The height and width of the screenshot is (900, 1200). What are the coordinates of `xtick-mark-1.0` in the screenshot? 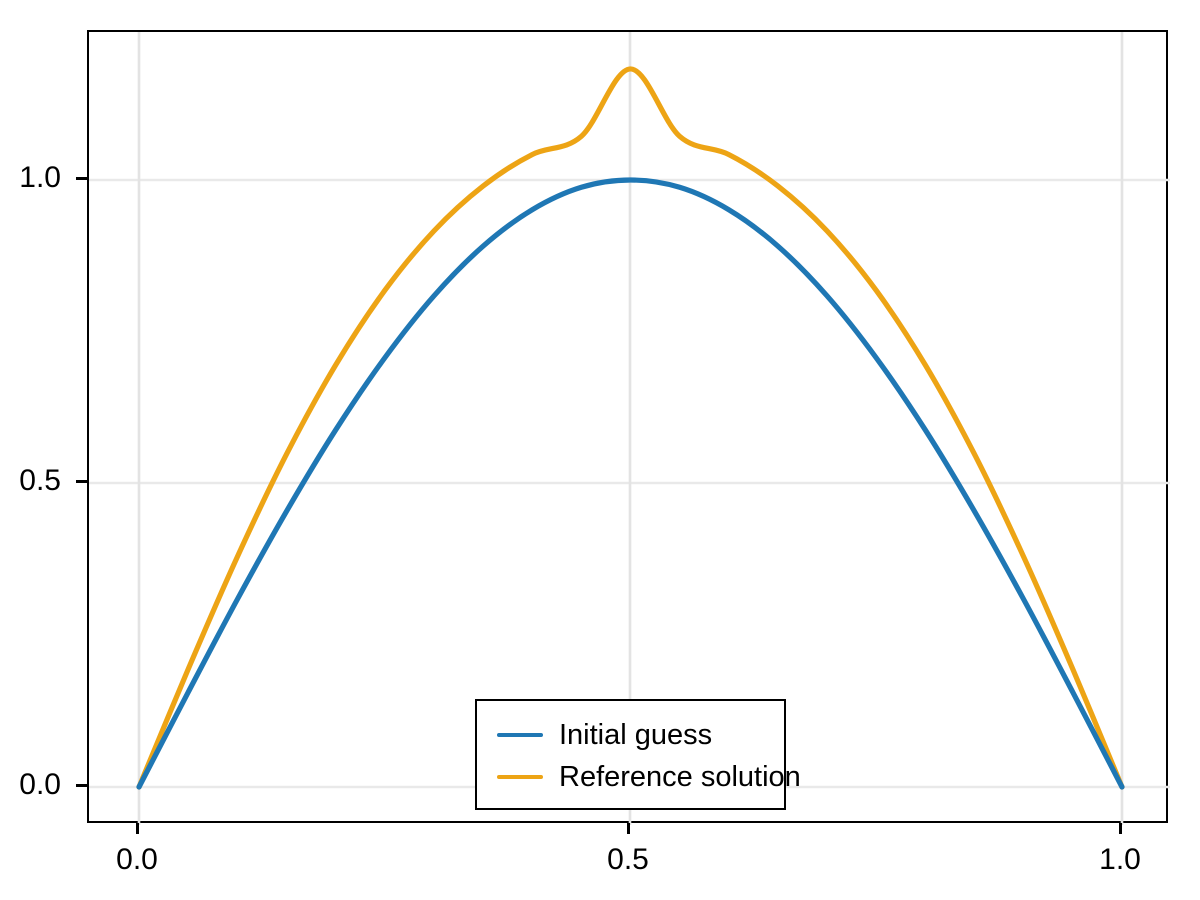 It's located at (1120, 828).